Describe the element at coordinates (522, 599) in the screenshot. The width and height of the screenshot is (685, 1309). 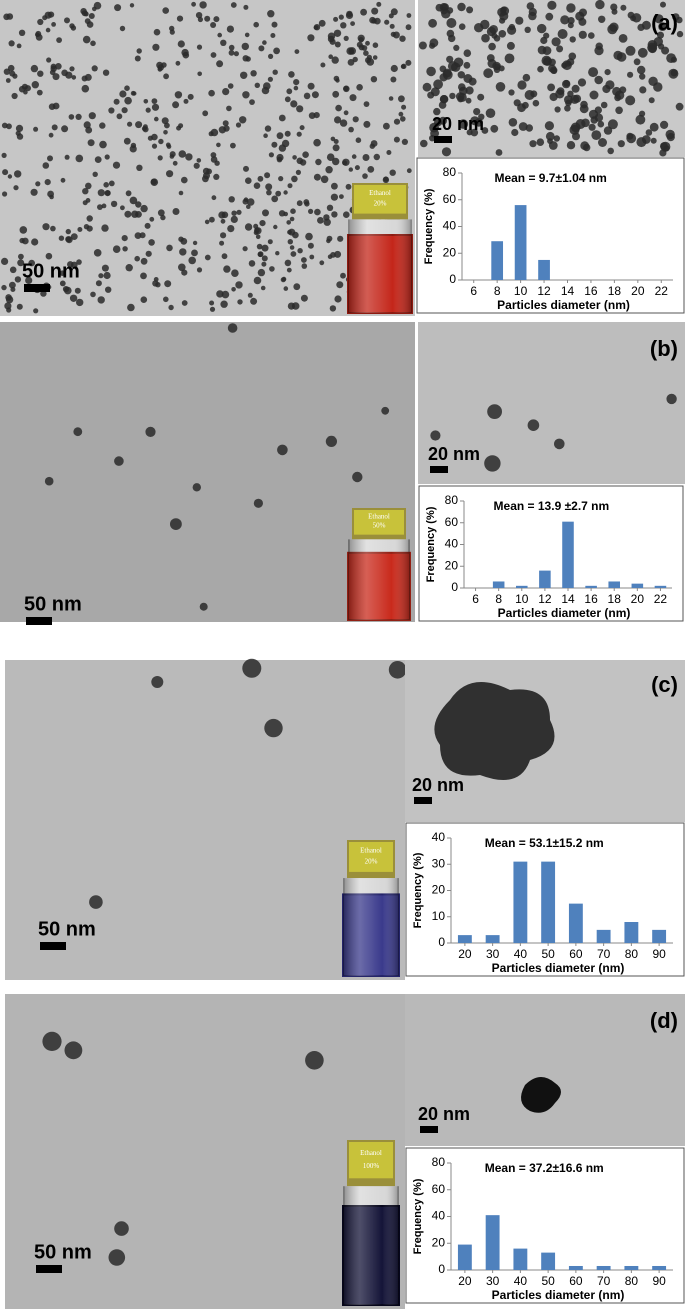
I see `x-tick-label: 10` at that location.